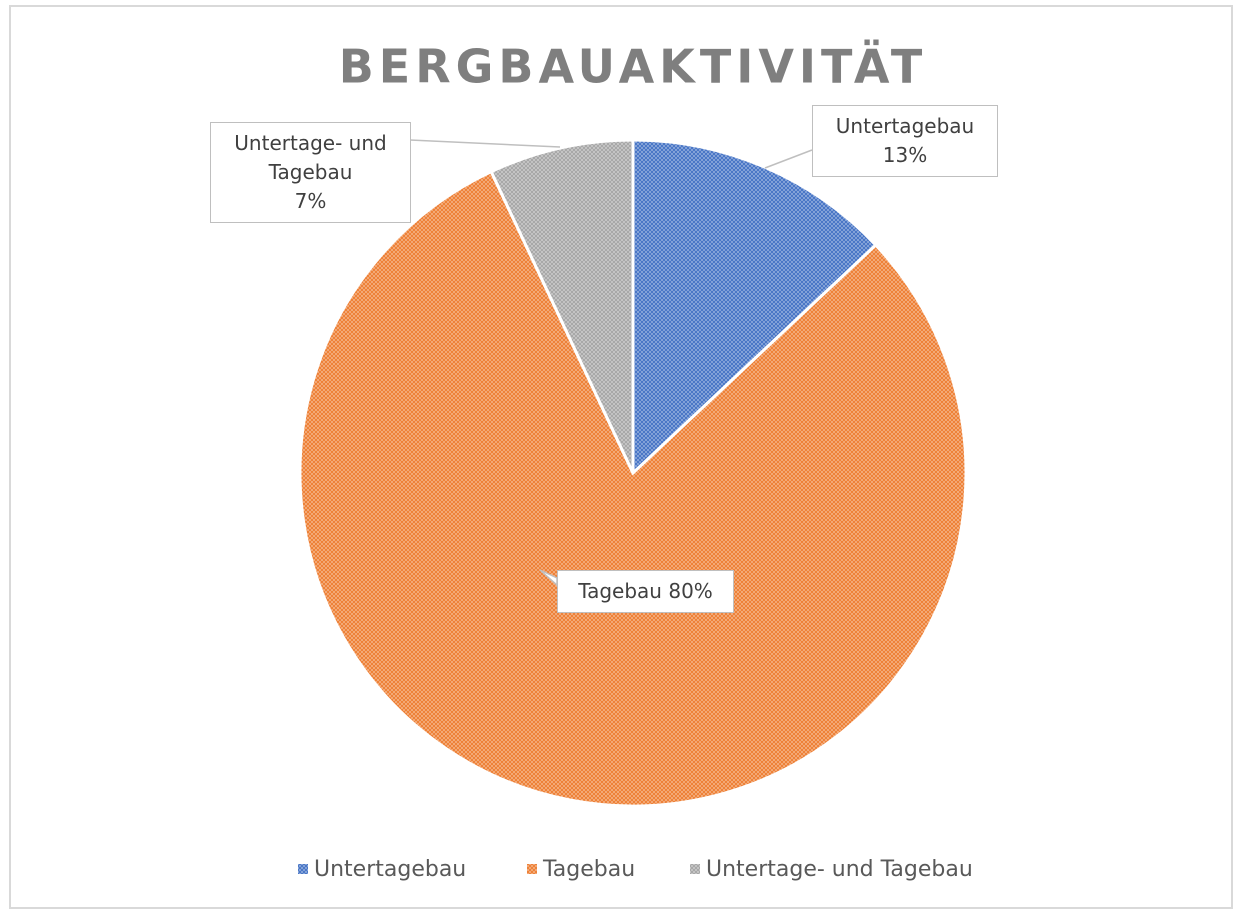 This screenshot has height=911, width=1235. I want to click on label-value: 13%, so click(905, 155).